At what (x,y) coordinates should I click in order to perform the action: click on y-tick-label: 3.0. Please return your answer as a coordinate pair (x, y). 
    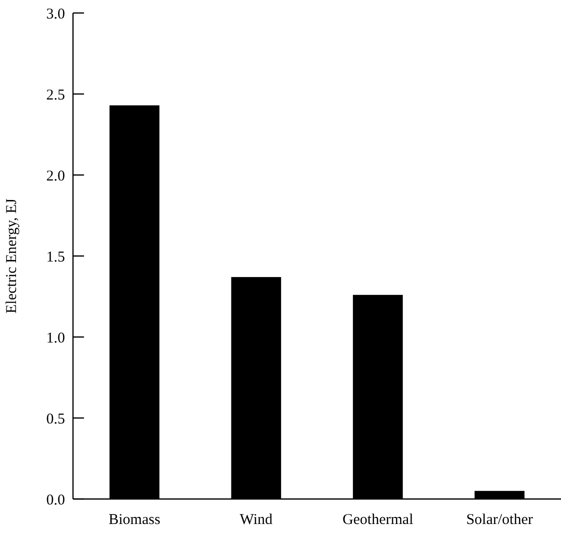
    Looking at the image, I should click on (55, 14).